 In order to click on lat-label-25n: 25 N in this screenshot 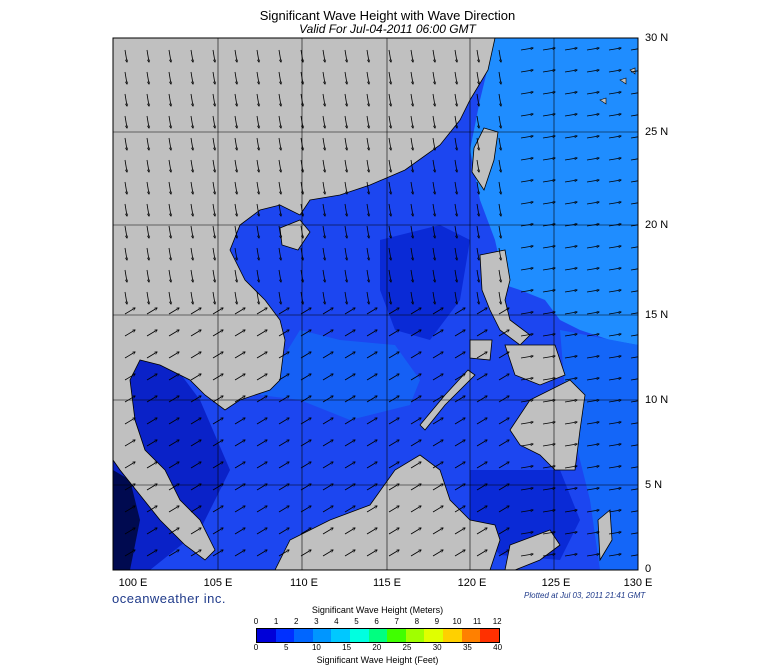, I will do `click(657, 132)`.